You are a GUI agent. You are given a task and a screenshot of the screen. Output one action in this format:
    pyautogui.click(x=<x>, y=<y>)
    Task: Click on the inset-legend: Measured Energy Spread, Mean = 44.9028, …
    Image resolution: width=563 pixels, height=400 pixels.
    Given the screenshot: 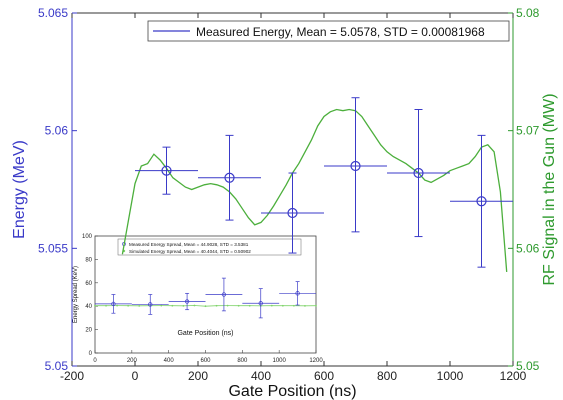 What is the action you would take?
    pyautogui.click(x=209, y=247)
    